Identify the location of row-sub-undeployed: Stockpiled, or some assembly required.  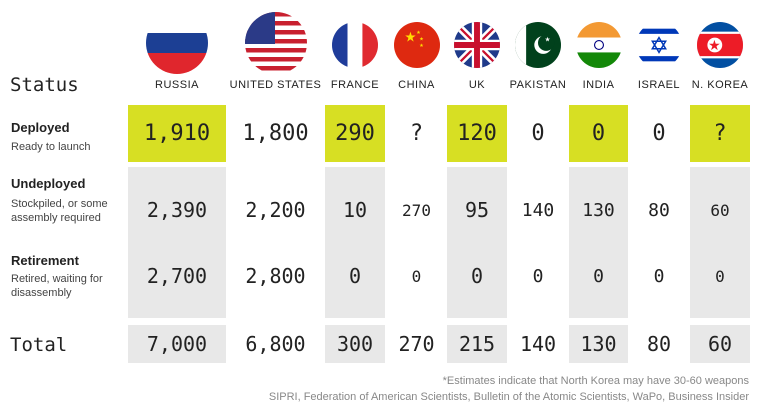
(59, 211).